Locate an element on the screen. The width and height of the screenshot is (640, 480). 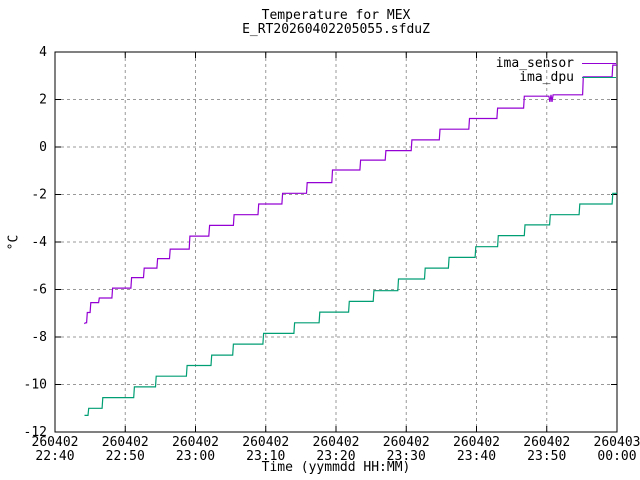
legend-item-ima-dpu: ima_dpu is located at coordinates (556, 77).